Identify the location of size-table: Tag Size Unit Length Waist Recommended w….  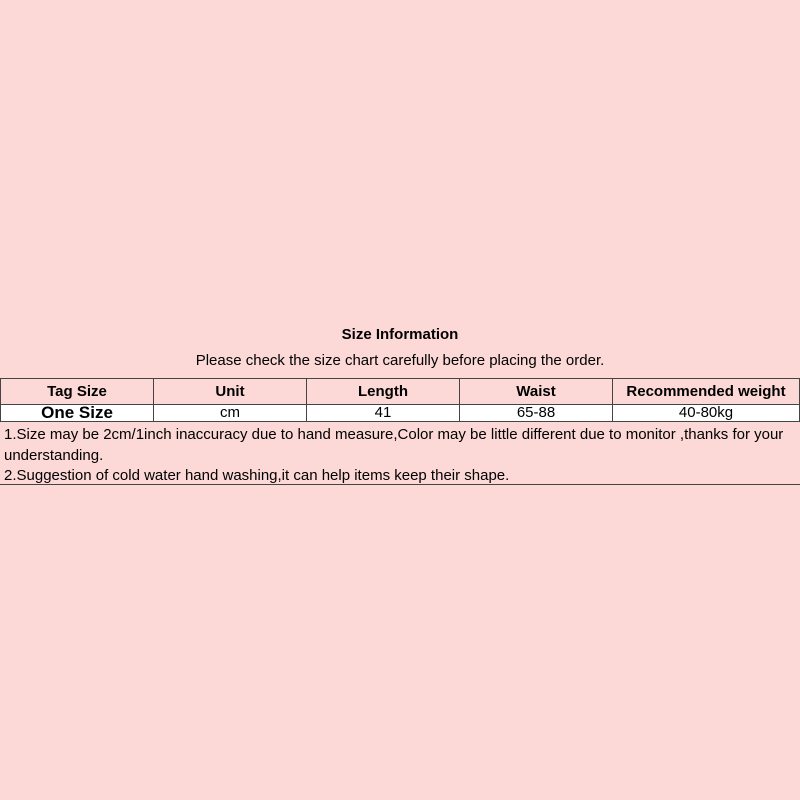
(400, 400).